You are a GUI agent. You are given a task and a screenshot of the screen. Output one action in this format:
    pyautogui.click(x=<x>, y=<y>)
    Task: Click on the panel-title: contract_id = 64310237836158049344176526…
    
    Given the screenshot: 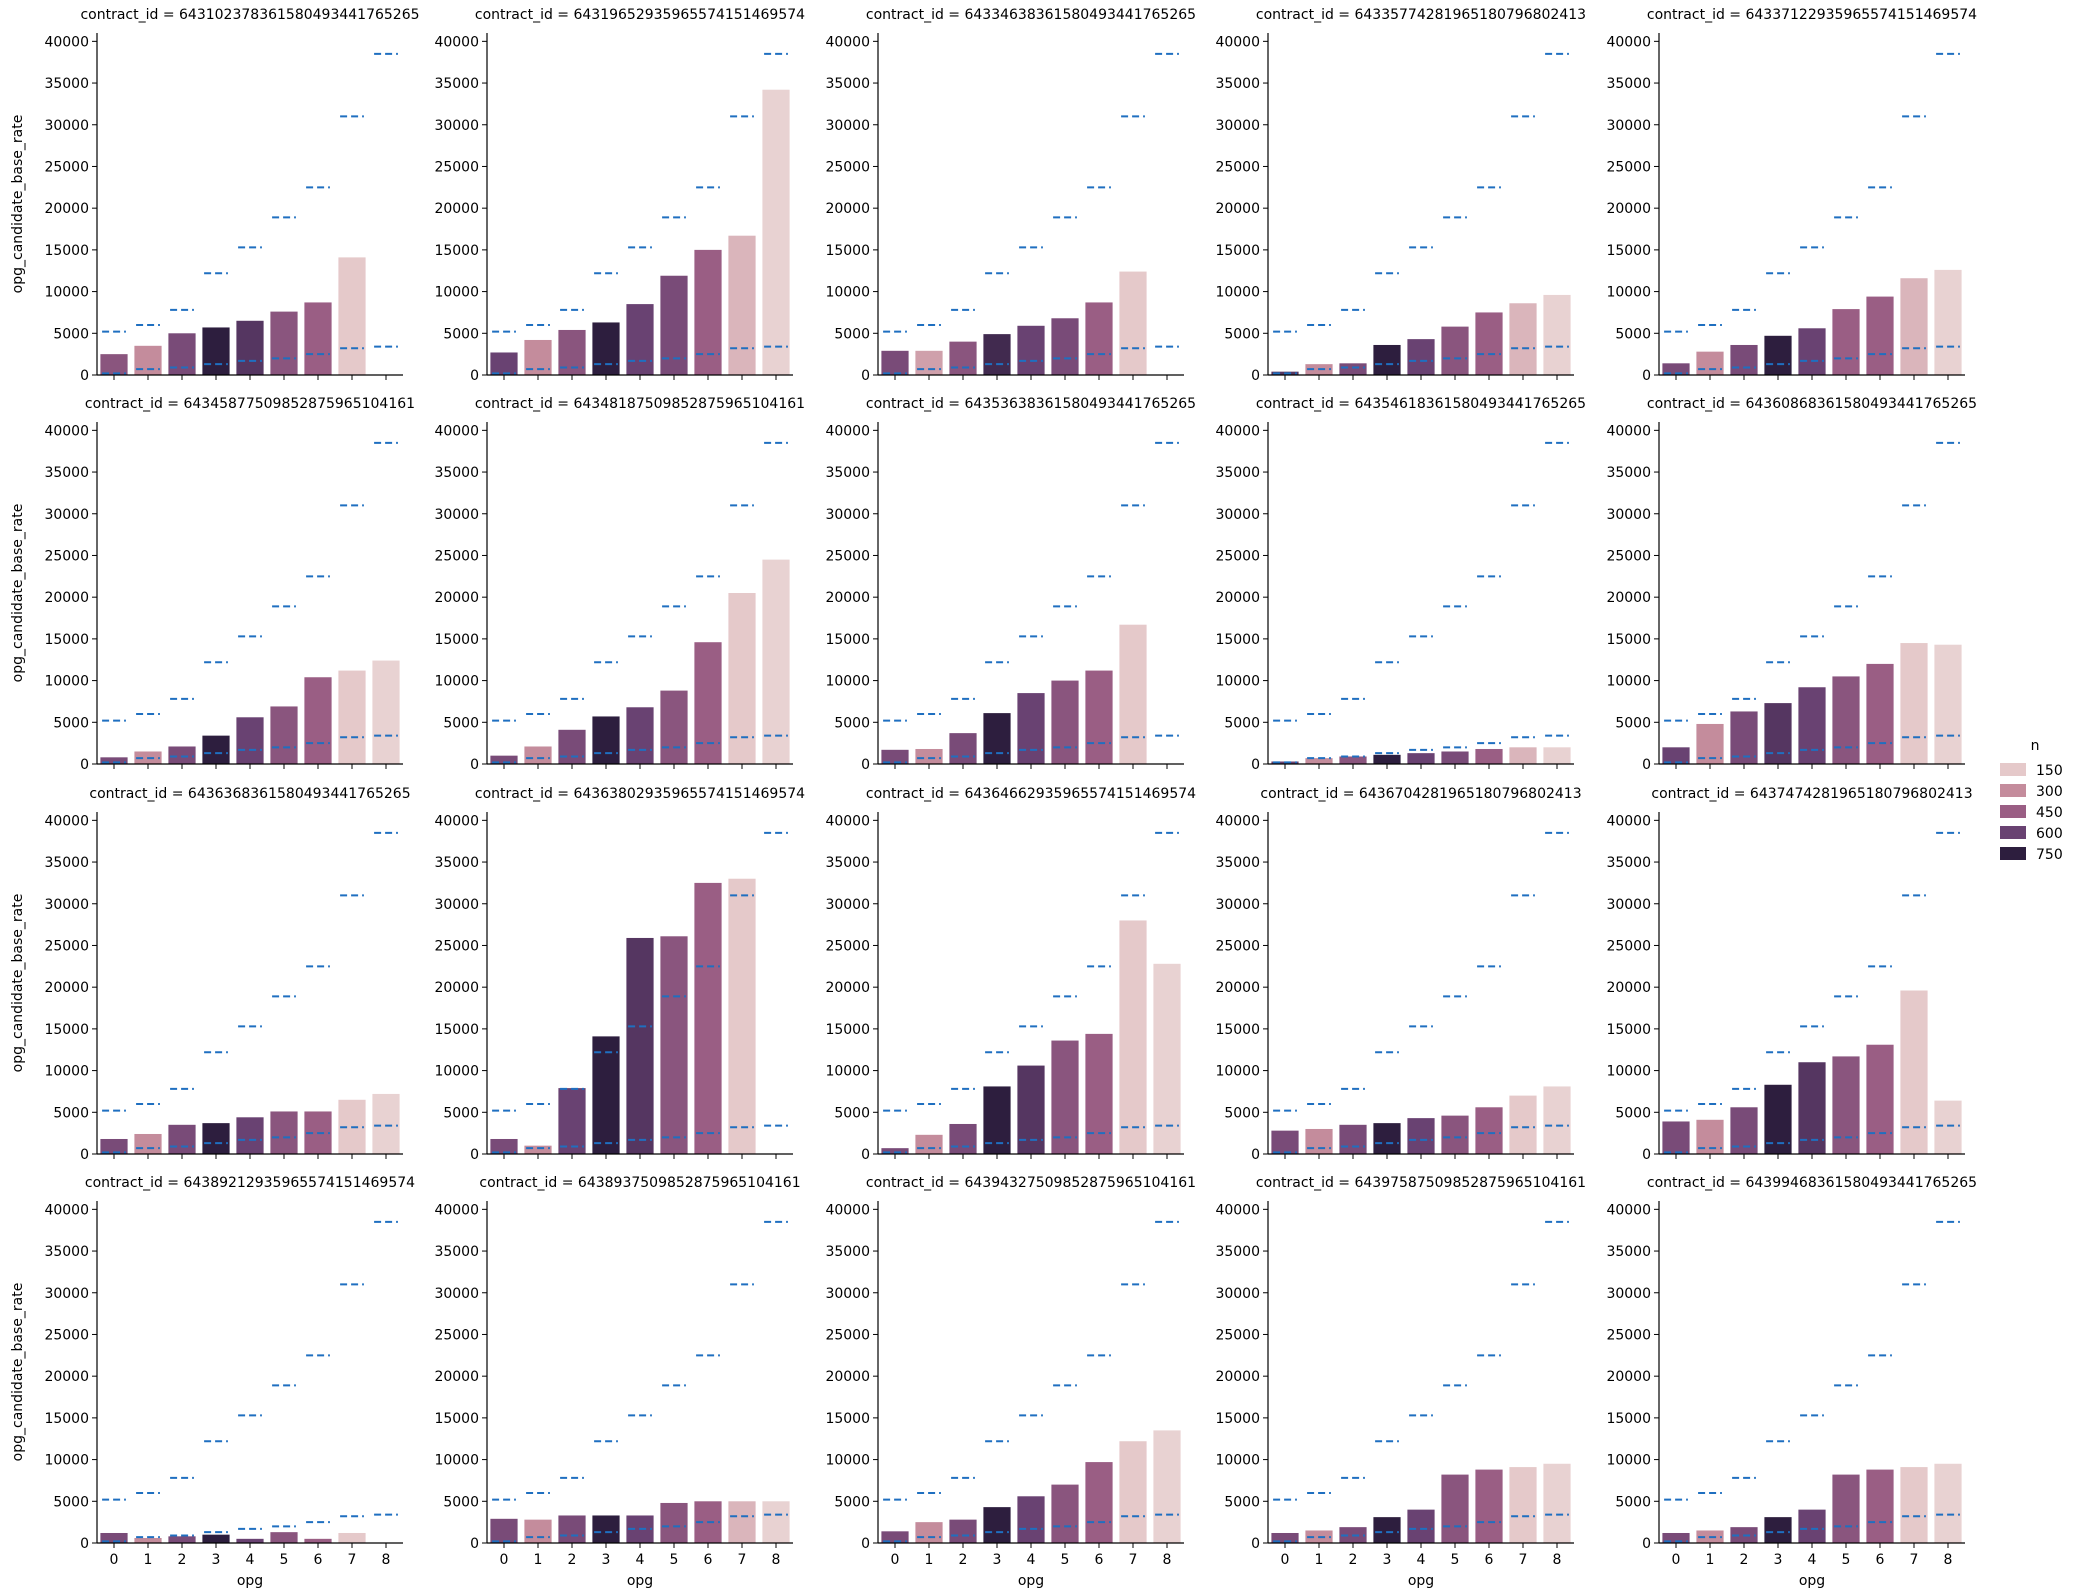 What is the action you would take?
    pyautogui.click(x=249, y=15)
    